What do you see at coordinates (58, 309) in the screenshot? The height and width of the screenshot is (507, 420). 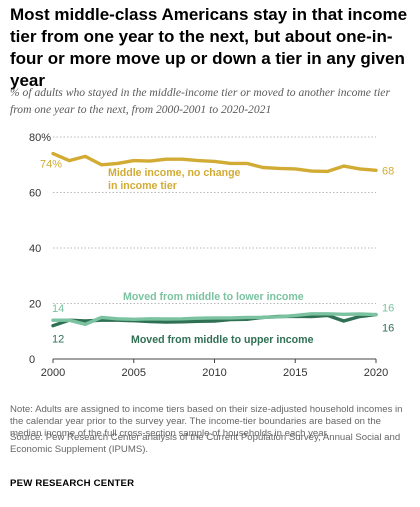 I see `start-value-label-lower: 14` at bounding box center [58, 309].